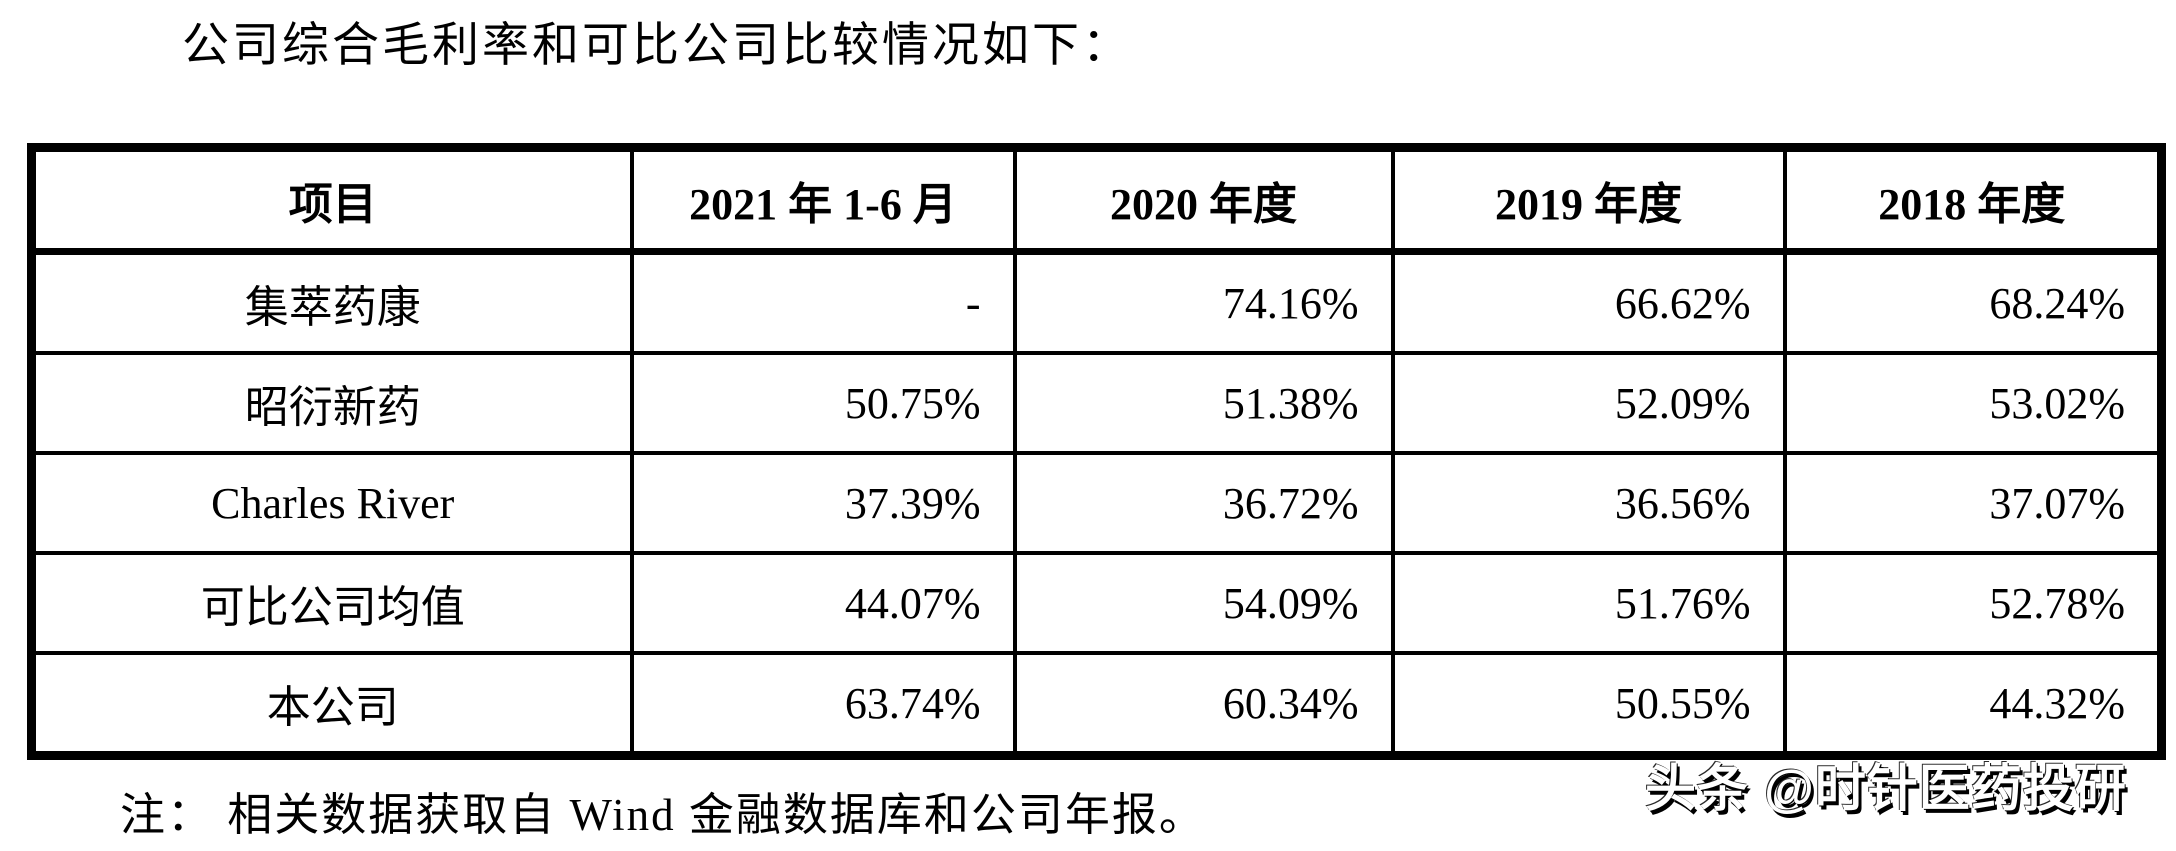  What do you see at coordinates (1588, 200) in the screenshot?
I see `column-header-2019: 2019 年度` at bounding box center [1588, 200].